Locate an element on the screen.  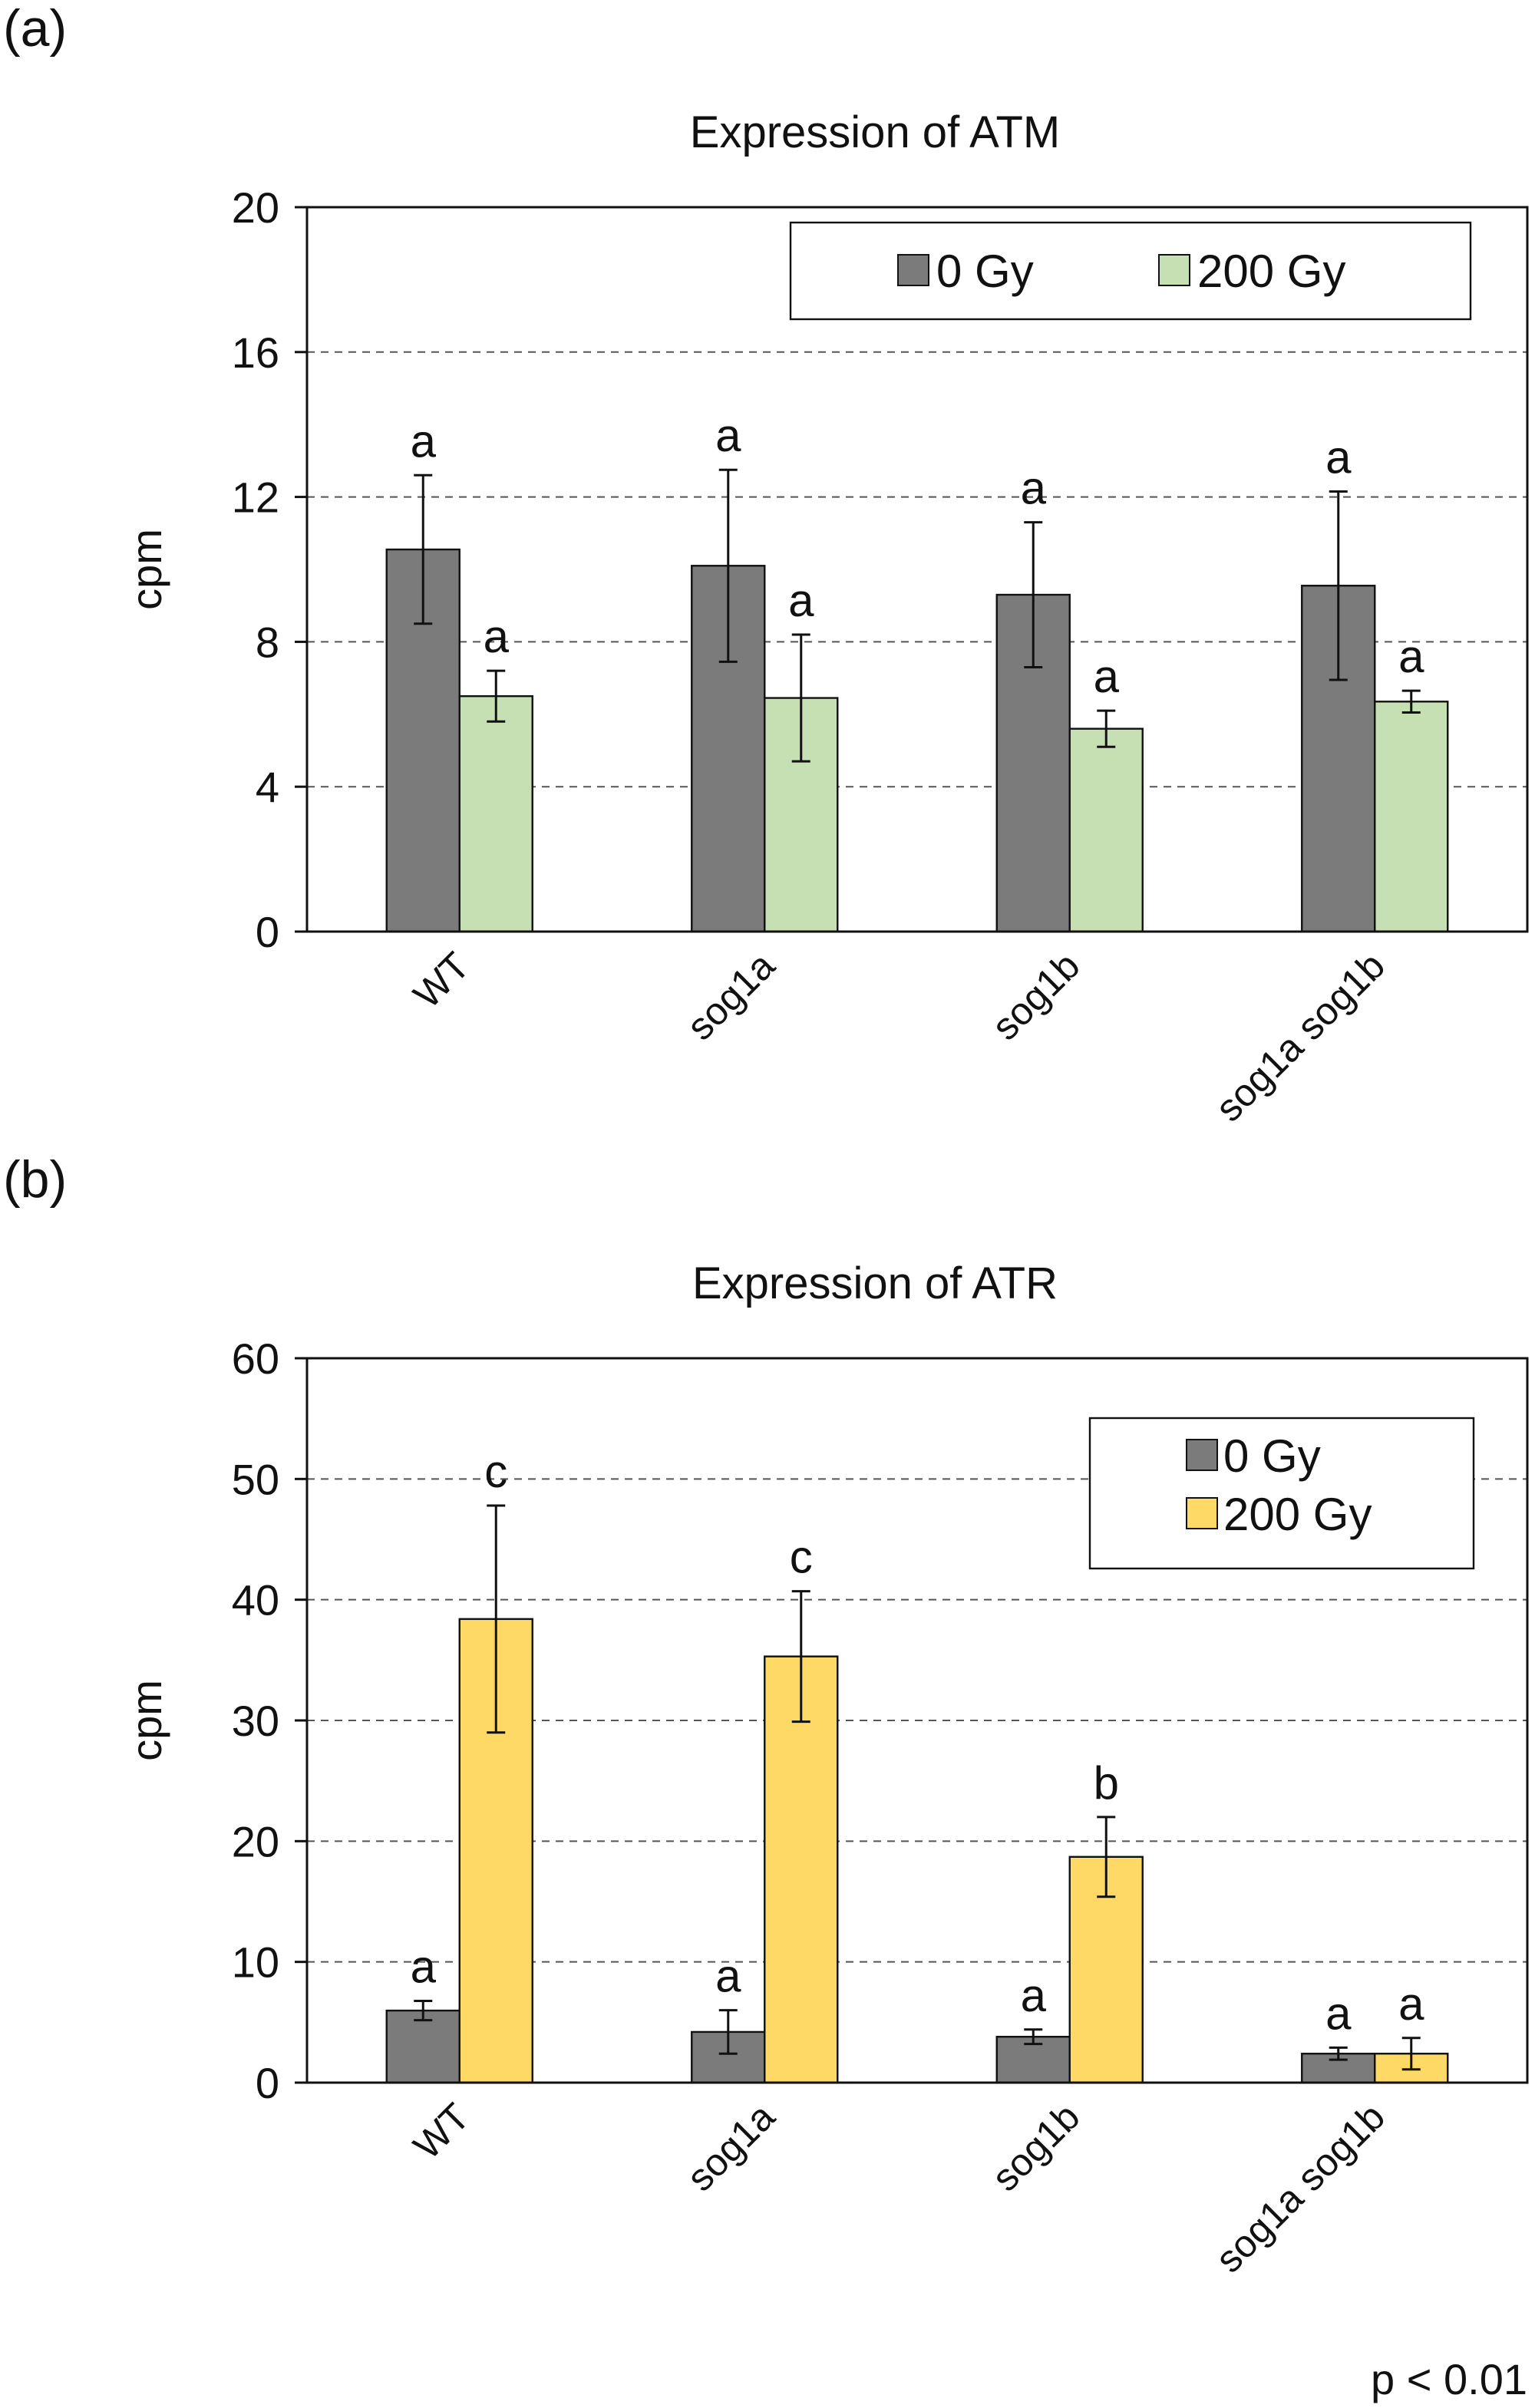
y-tick-label: 10 is located at coordinates (255, 1962).